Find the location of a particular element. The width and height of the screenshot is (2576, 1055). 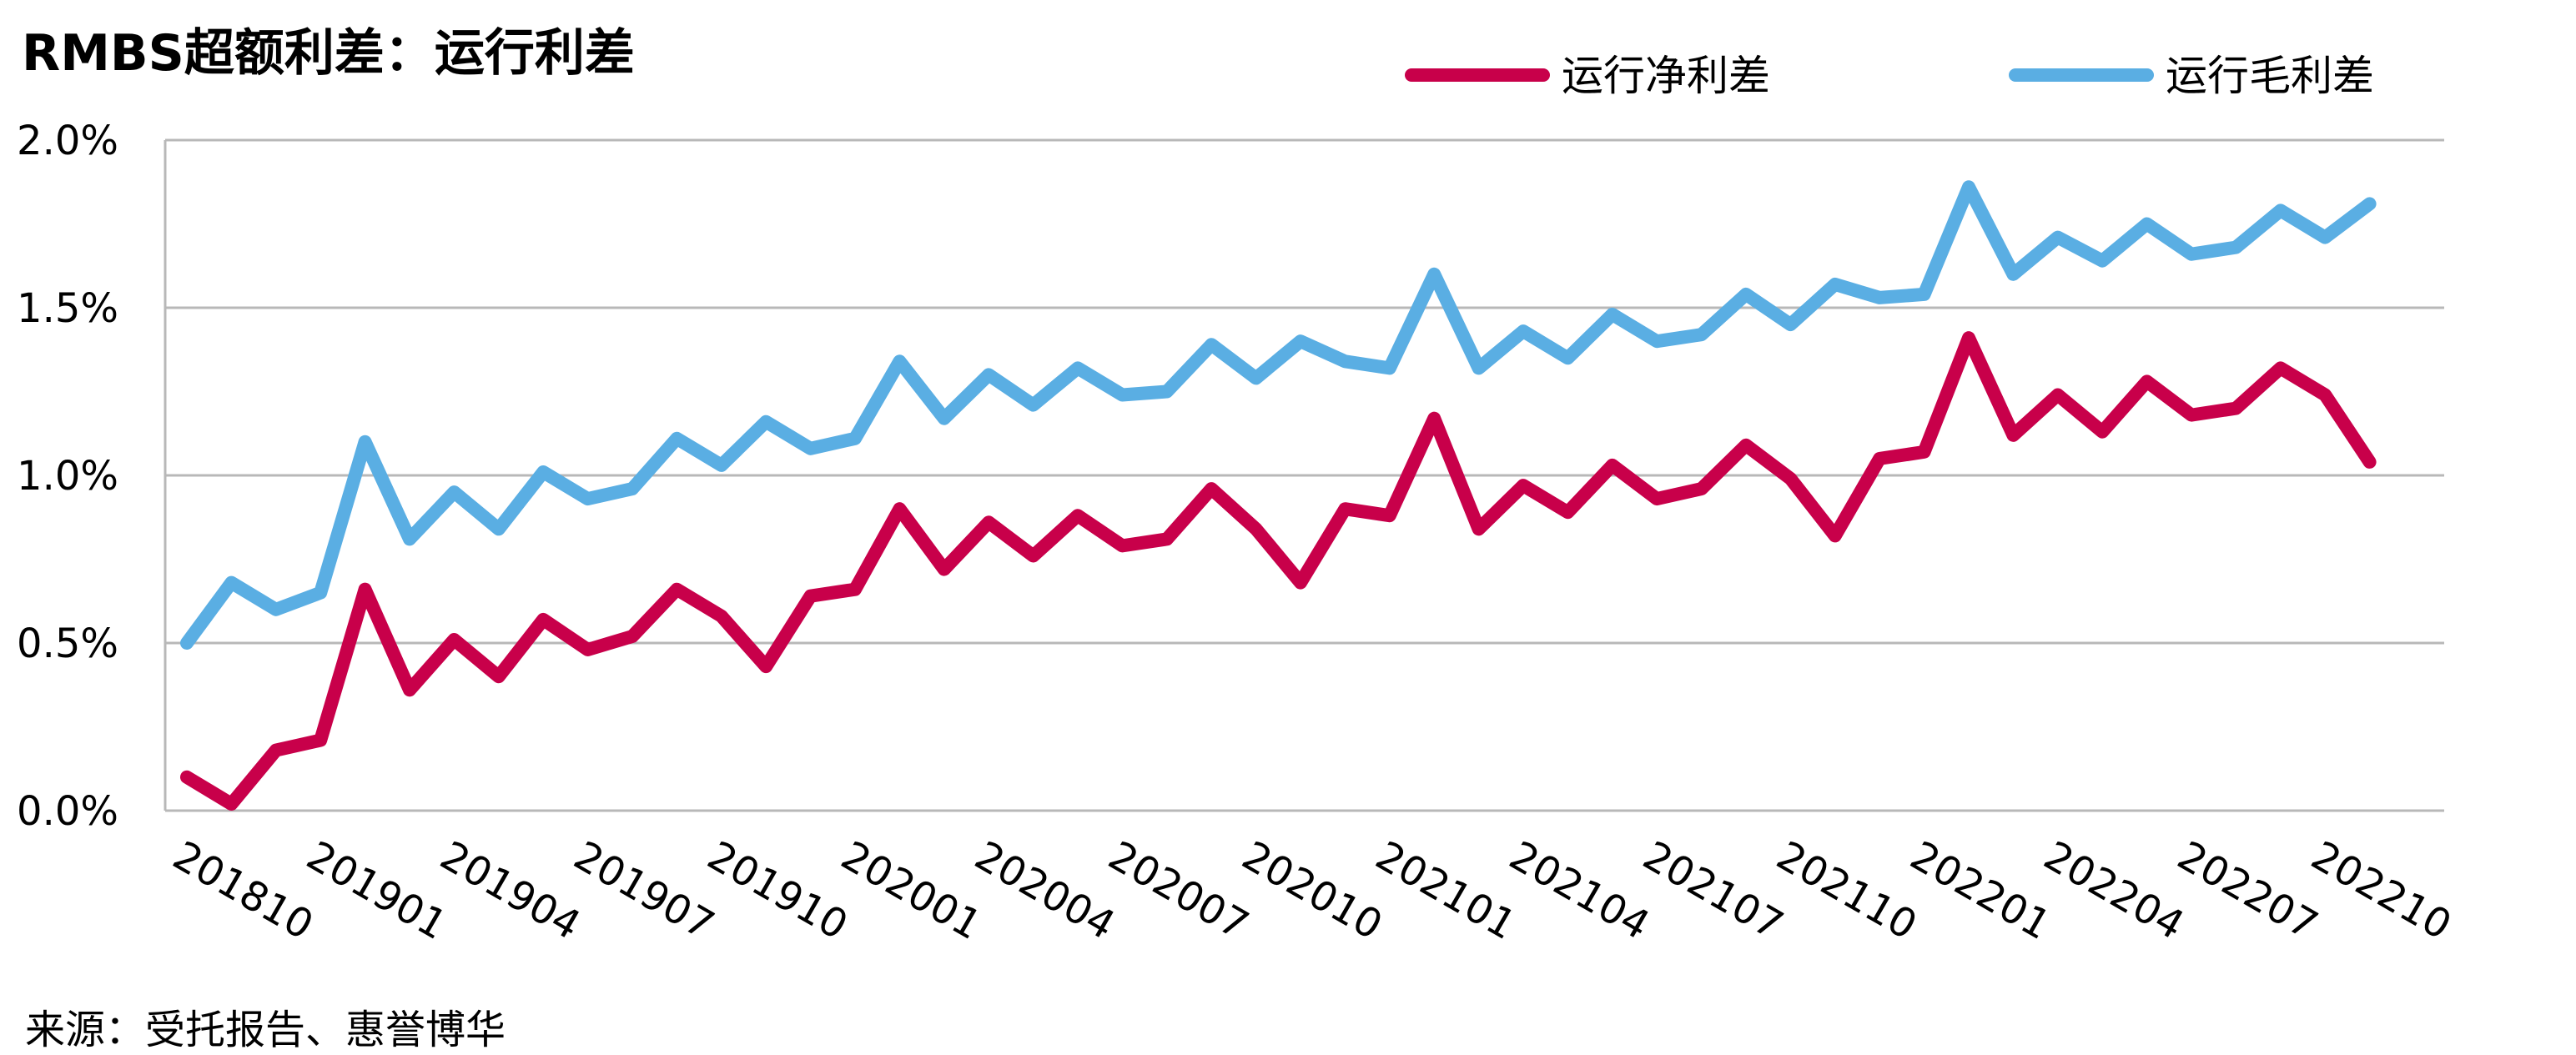

source-note: 来源：受托报告、惠誉博华 is located at coordinates (265, 1030).